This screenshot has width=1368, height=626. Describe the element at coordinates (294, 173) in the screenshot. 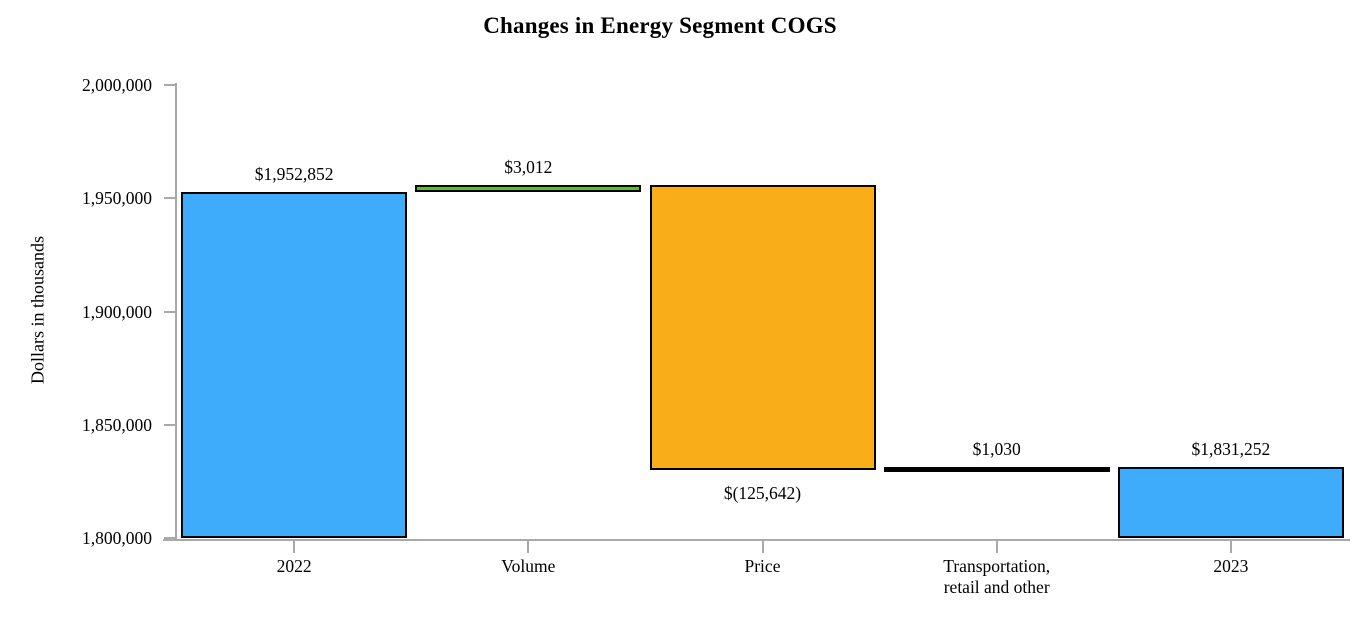

I see `bar-value-label-2022: $1,952,852` at that location.